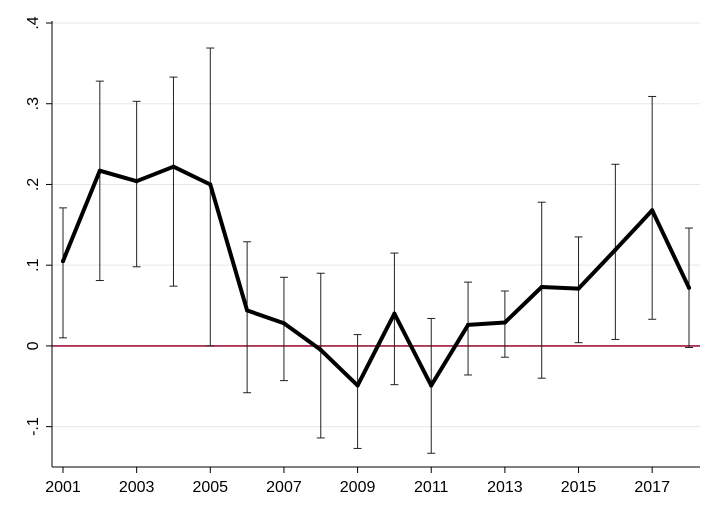 This screenshot has width=715, height=512. What do you see at coordinates (652, 487) in the screenshot?
I see `x-tick-label: 2017` at bounding box center [652, 487].